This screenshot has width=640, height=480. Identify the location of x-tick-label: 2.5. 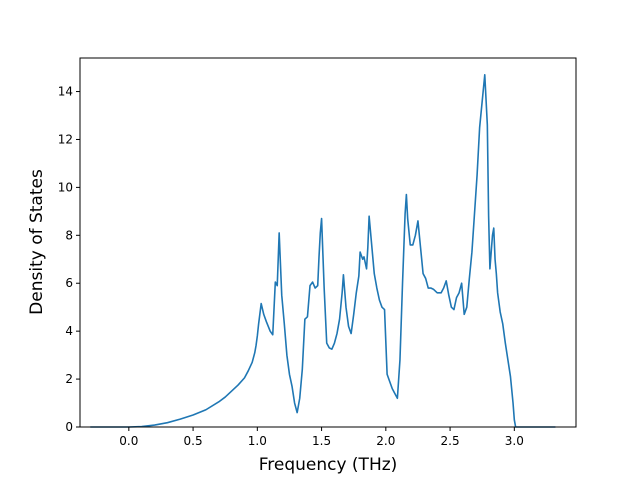
(450, 441).